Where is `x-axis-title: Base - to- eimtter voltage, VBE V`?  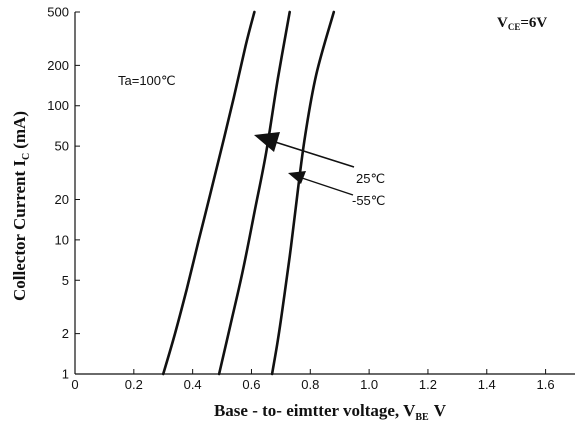
x-axis-title: Base - to- eimtter voltage, VBE V is located at coordinates (330, 412).